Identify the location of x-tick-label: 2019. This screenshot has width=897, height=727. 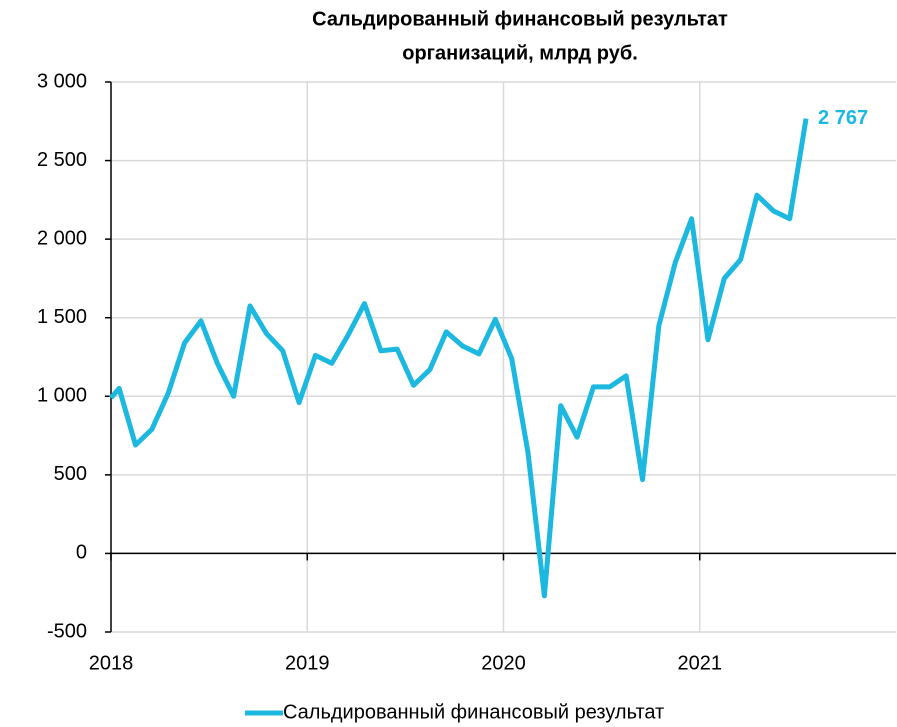
(307, 663).